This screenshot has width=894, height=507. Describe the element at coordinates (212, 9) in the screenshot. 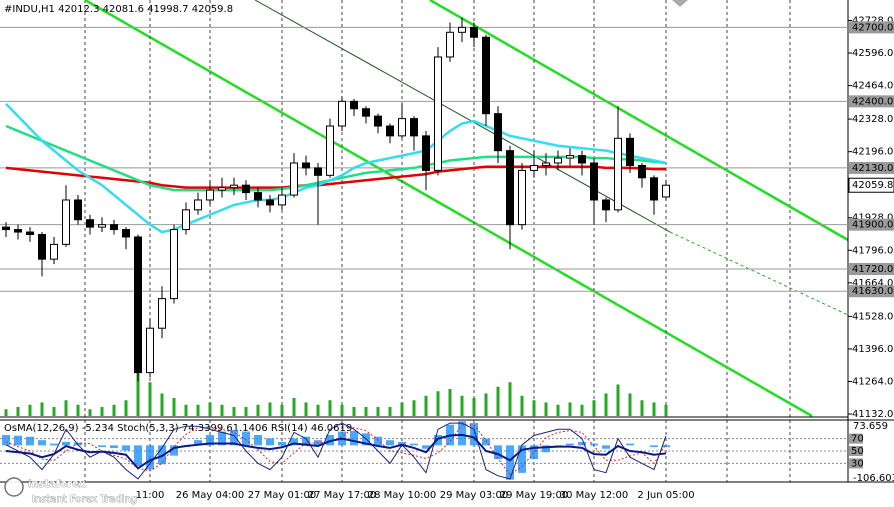

I see `close: 42059.8` at that location.